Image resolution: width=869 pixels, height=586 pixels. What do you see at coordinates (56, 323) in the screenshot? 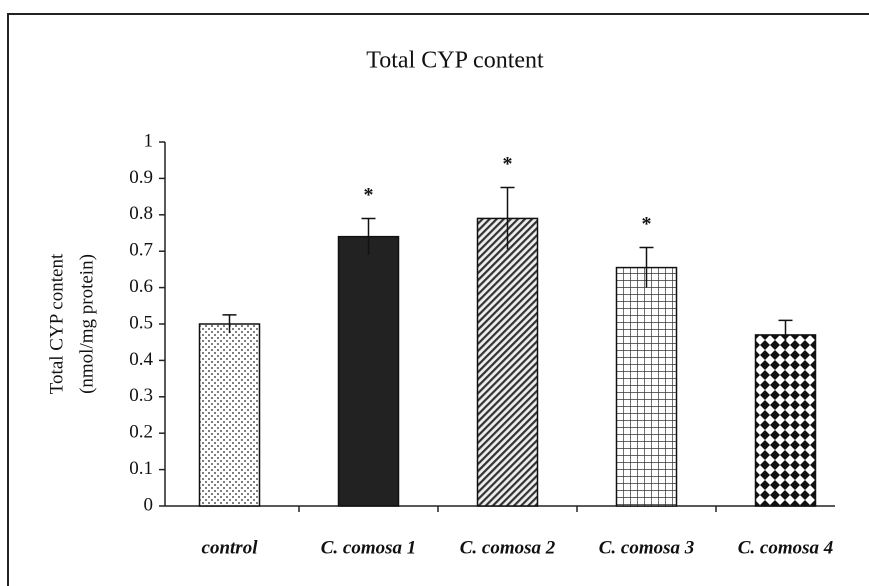
I see `y-axis-label: Total CYP content` at bounding box center [56, 323].